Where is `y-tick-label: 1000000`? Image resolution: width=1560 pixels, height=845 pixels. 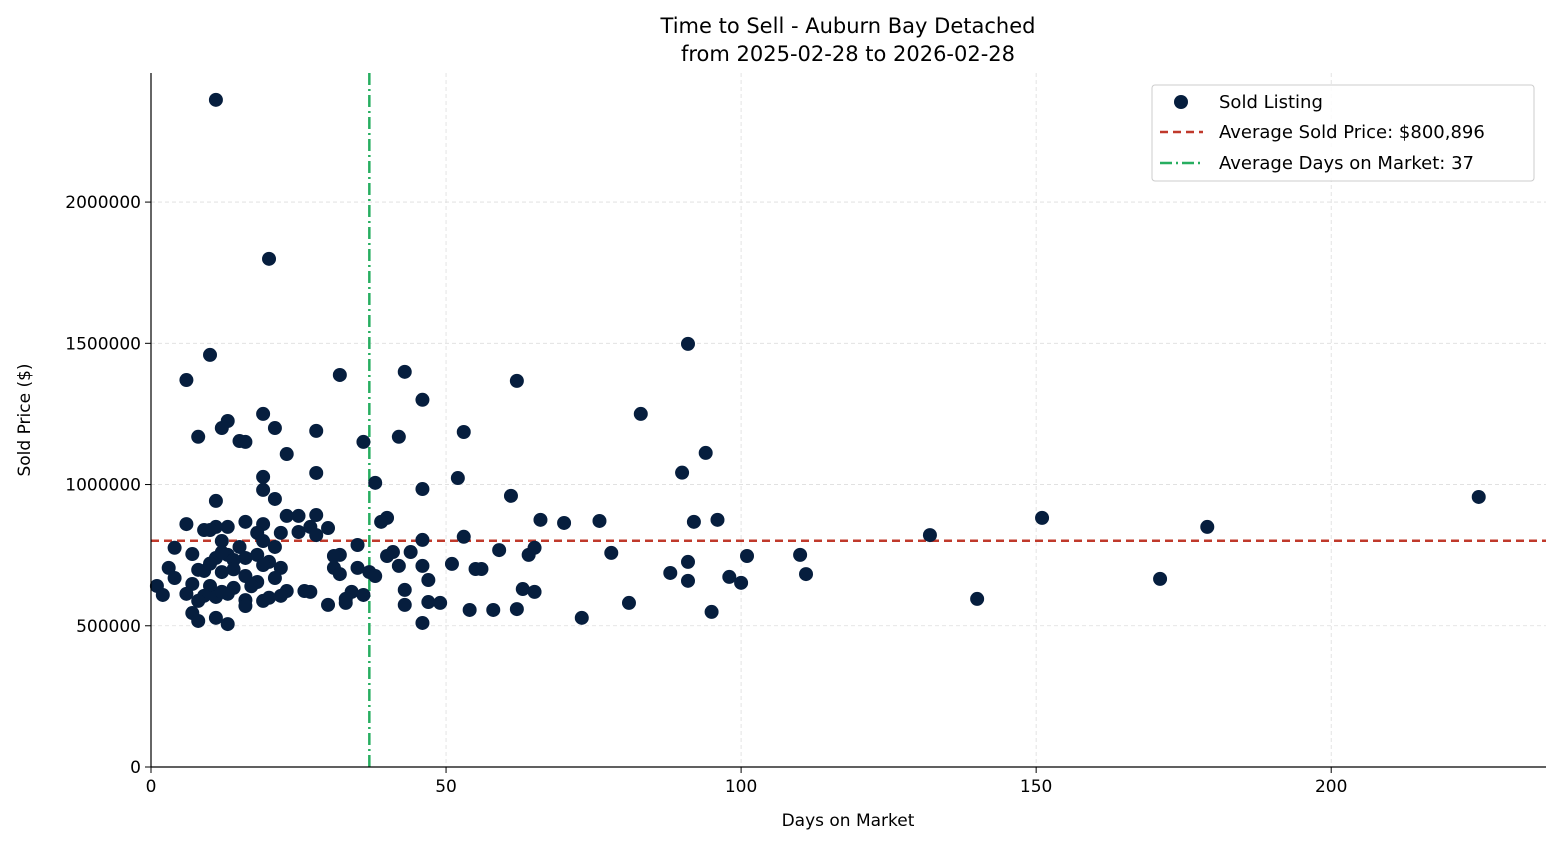
y-tick-label: 1000000 is located at coordinates (103, 486).